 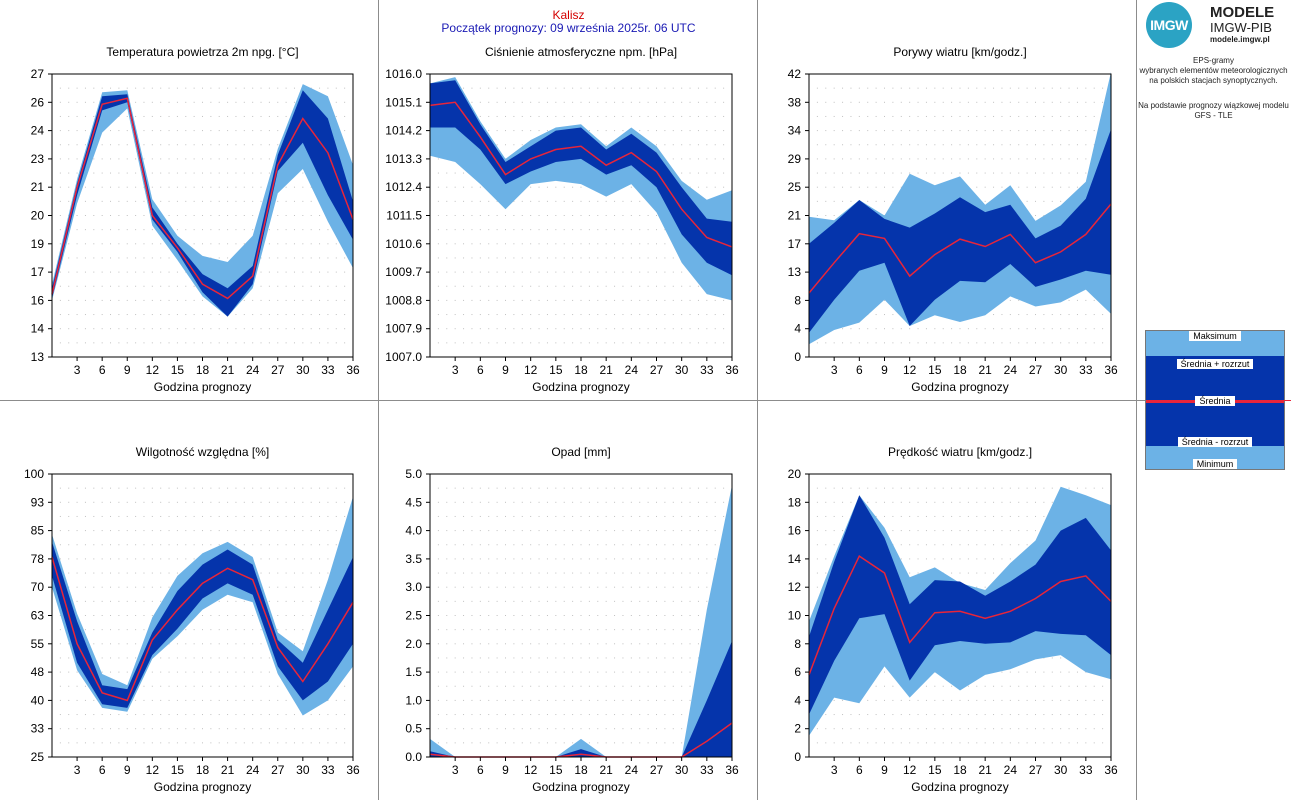 What do you see at coordinates (38, 559) in the screenshot?
I see `y-tick-label: 78` at bounding box center [38, 559].